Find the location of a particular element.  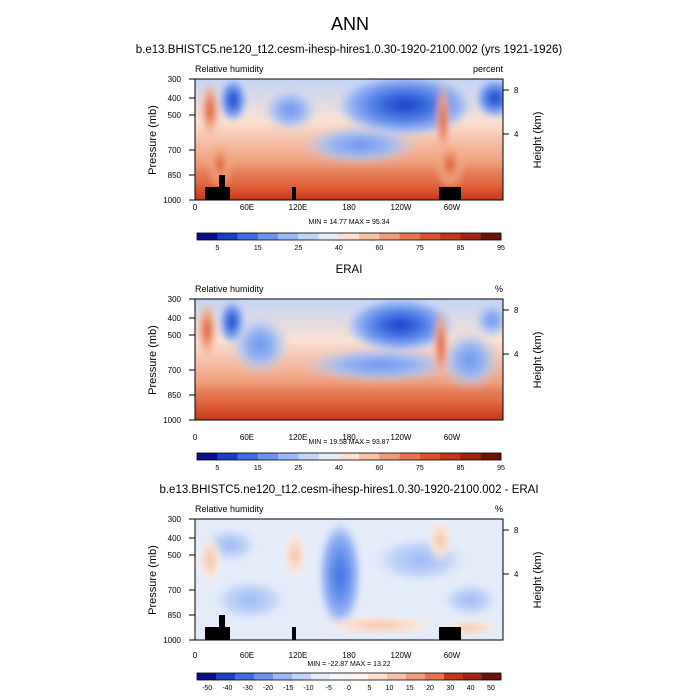

y-tick-label: 850 is located at coordinates (175, 615).